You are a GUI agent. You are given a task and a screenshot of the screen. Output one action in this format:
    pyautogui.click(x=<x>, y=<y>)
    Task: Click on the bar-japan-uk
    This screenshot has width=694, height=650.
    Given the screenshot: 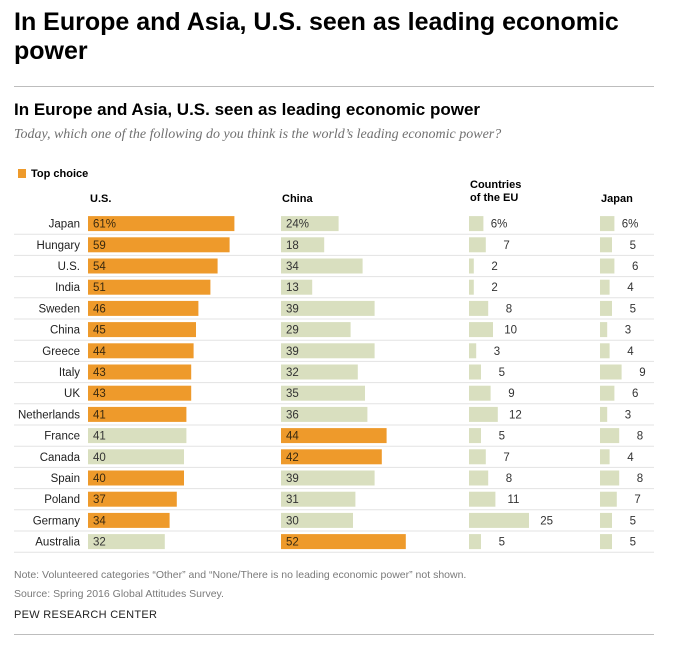 What is the action you would take?
    pyautogui.click(x=607, y=393)
    